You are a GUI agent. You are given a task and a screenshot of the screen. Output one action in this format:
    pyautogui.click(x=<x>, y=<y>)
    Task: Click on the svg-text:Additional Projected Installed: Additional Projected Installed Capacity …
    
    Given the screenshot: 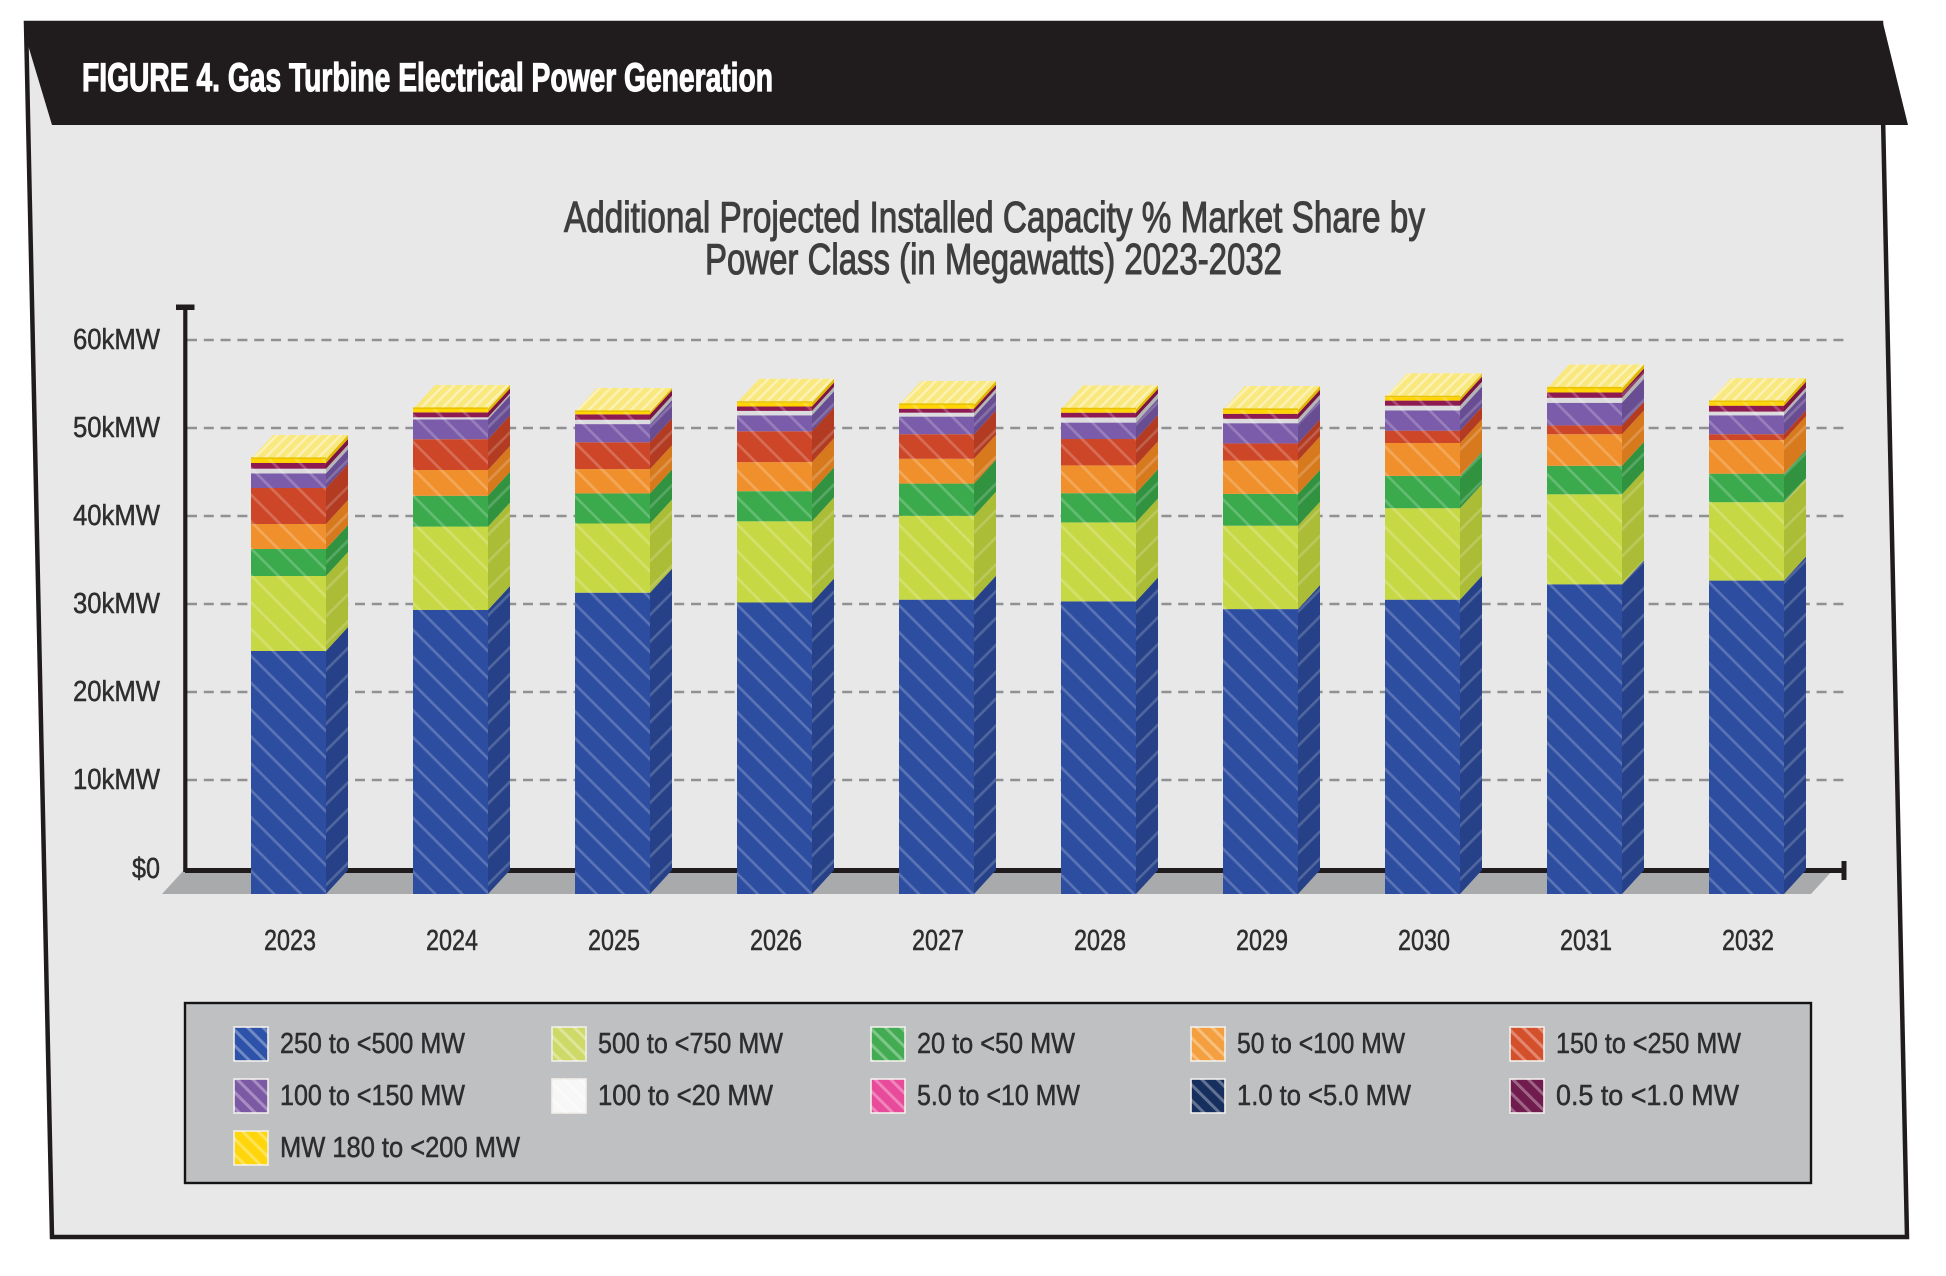 What is the action you would take?
    pyautogui.click(x=994, y=217)
    